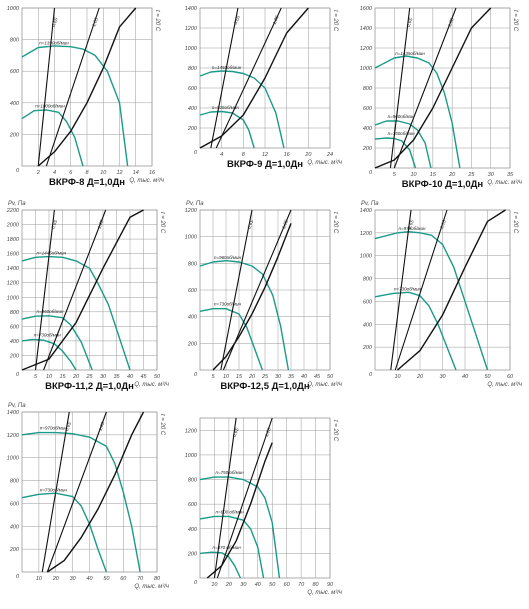 The width and height of the screenshot is (529, 609). I want to click on y-tick-label: 1600, so click(13, 255).